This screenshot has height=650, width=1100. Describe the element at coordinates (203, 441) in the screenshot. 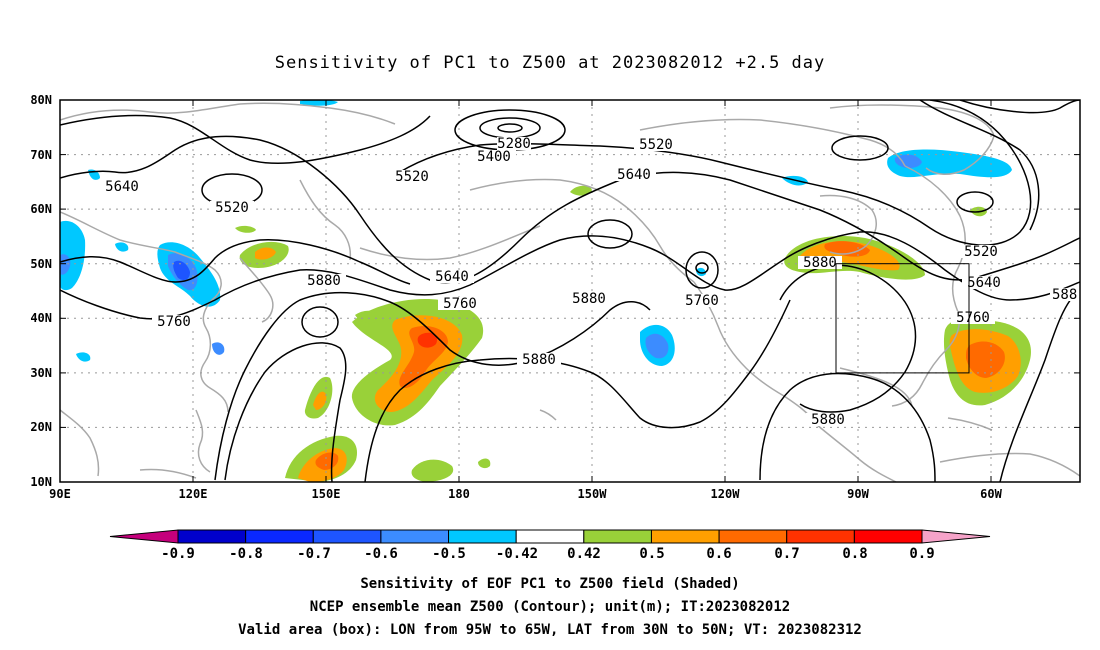

I see `coastline-philippines` at that location.